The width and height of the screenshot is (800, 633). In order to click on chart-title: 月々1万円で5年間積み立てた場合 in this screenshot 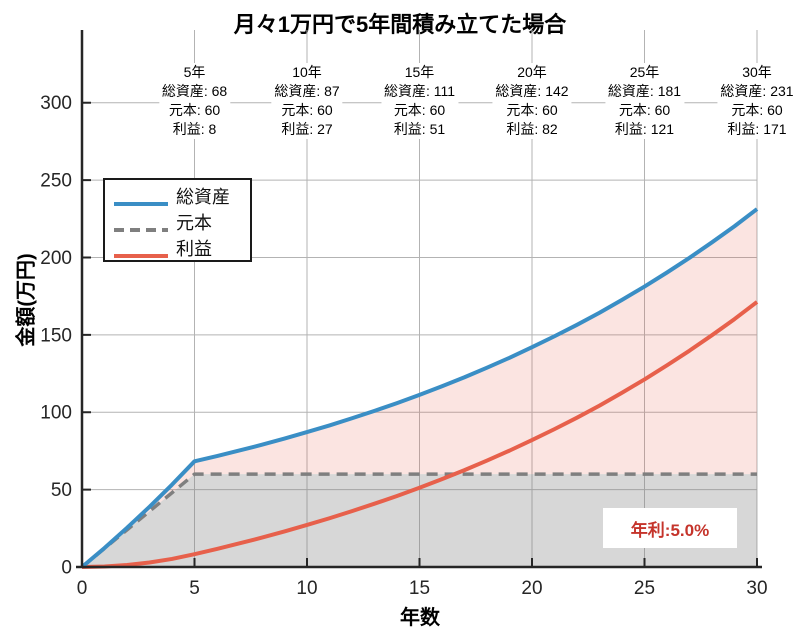, I will do `click(400, 24)`.